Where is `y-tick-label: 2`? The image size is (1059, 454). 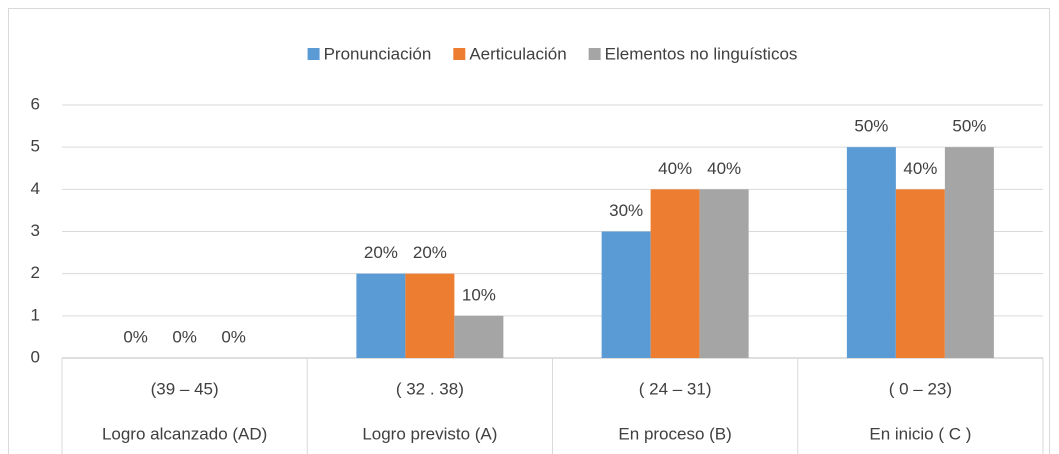 y-tick-label: 2 is located at coordinates (35, 272).